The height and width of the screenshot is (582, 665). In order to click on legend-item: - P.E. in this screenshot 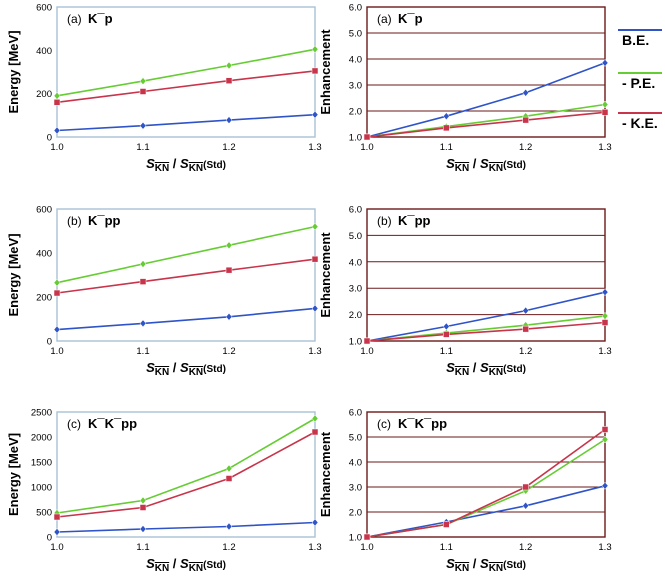, I will do `click(640, 81)`.